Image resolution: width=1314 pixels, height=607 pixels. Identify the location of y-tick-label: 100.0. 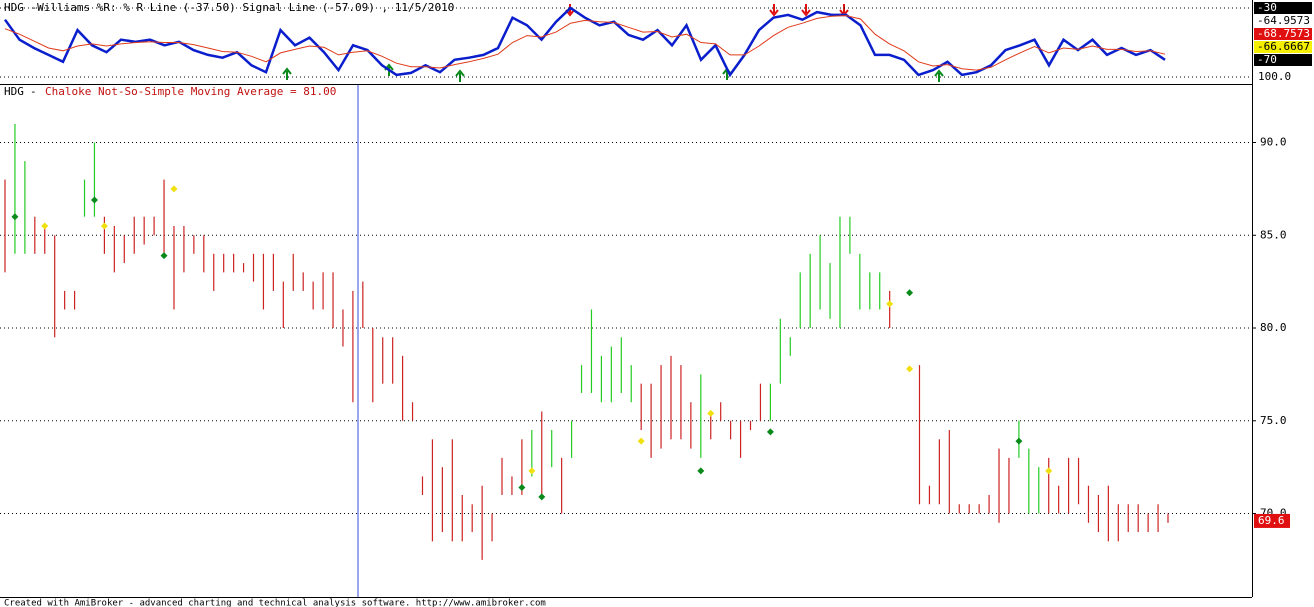
(1274, 76).